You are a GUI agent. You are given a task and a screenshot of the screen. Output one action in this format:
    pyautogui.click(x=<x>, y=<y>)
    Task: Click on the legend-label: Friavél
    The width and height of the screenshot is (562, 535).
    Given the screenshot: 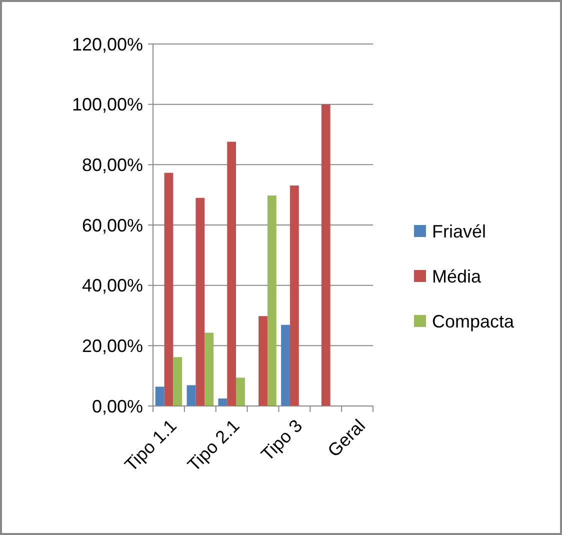 What is the action you would take?
    pyautogui.click(x=459, y=231)
    